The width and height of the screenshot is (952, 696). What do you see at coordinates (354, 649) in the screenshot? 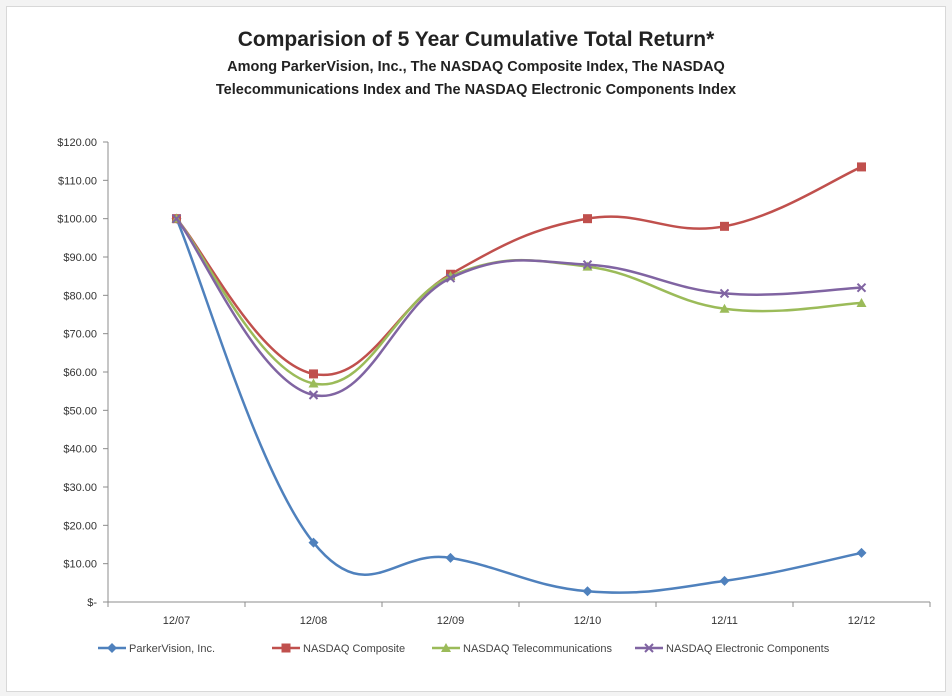
I see `legend-label: NASDAQ Composite` at bounding box center [354, 649].